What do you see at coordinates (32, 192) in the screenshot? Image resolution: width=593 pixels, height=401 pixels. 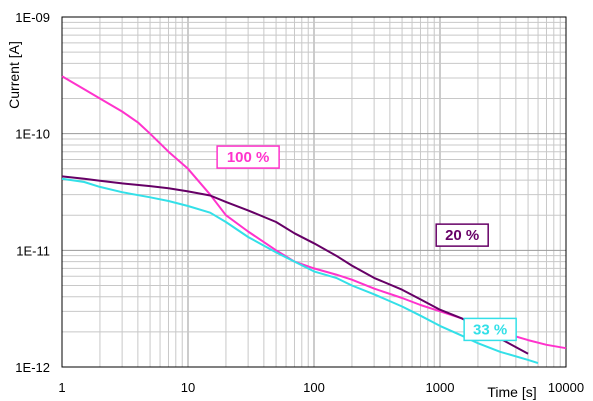 I see `y-axis-ticks: 1E-09 1E-10 1E-11 1E-12` at bounding box center [32, 192].